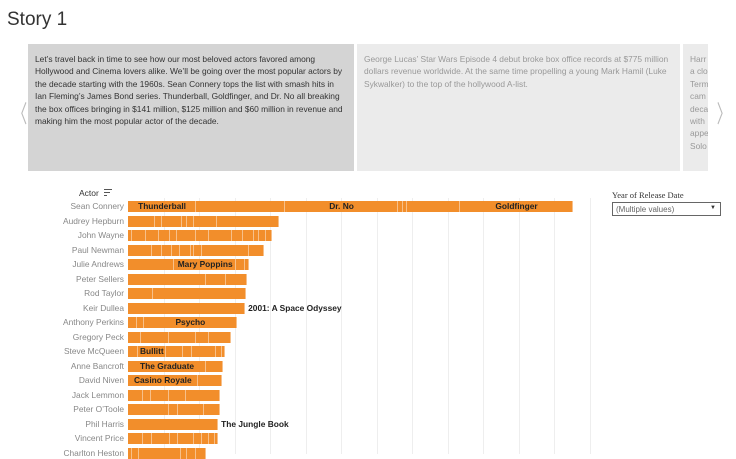 This screenshot has width=736, height=459. What do you see at coordinates (98, 336) in the screenshot?
I see `actor-label: Gregory Peck` at bounding box center [98, 336].